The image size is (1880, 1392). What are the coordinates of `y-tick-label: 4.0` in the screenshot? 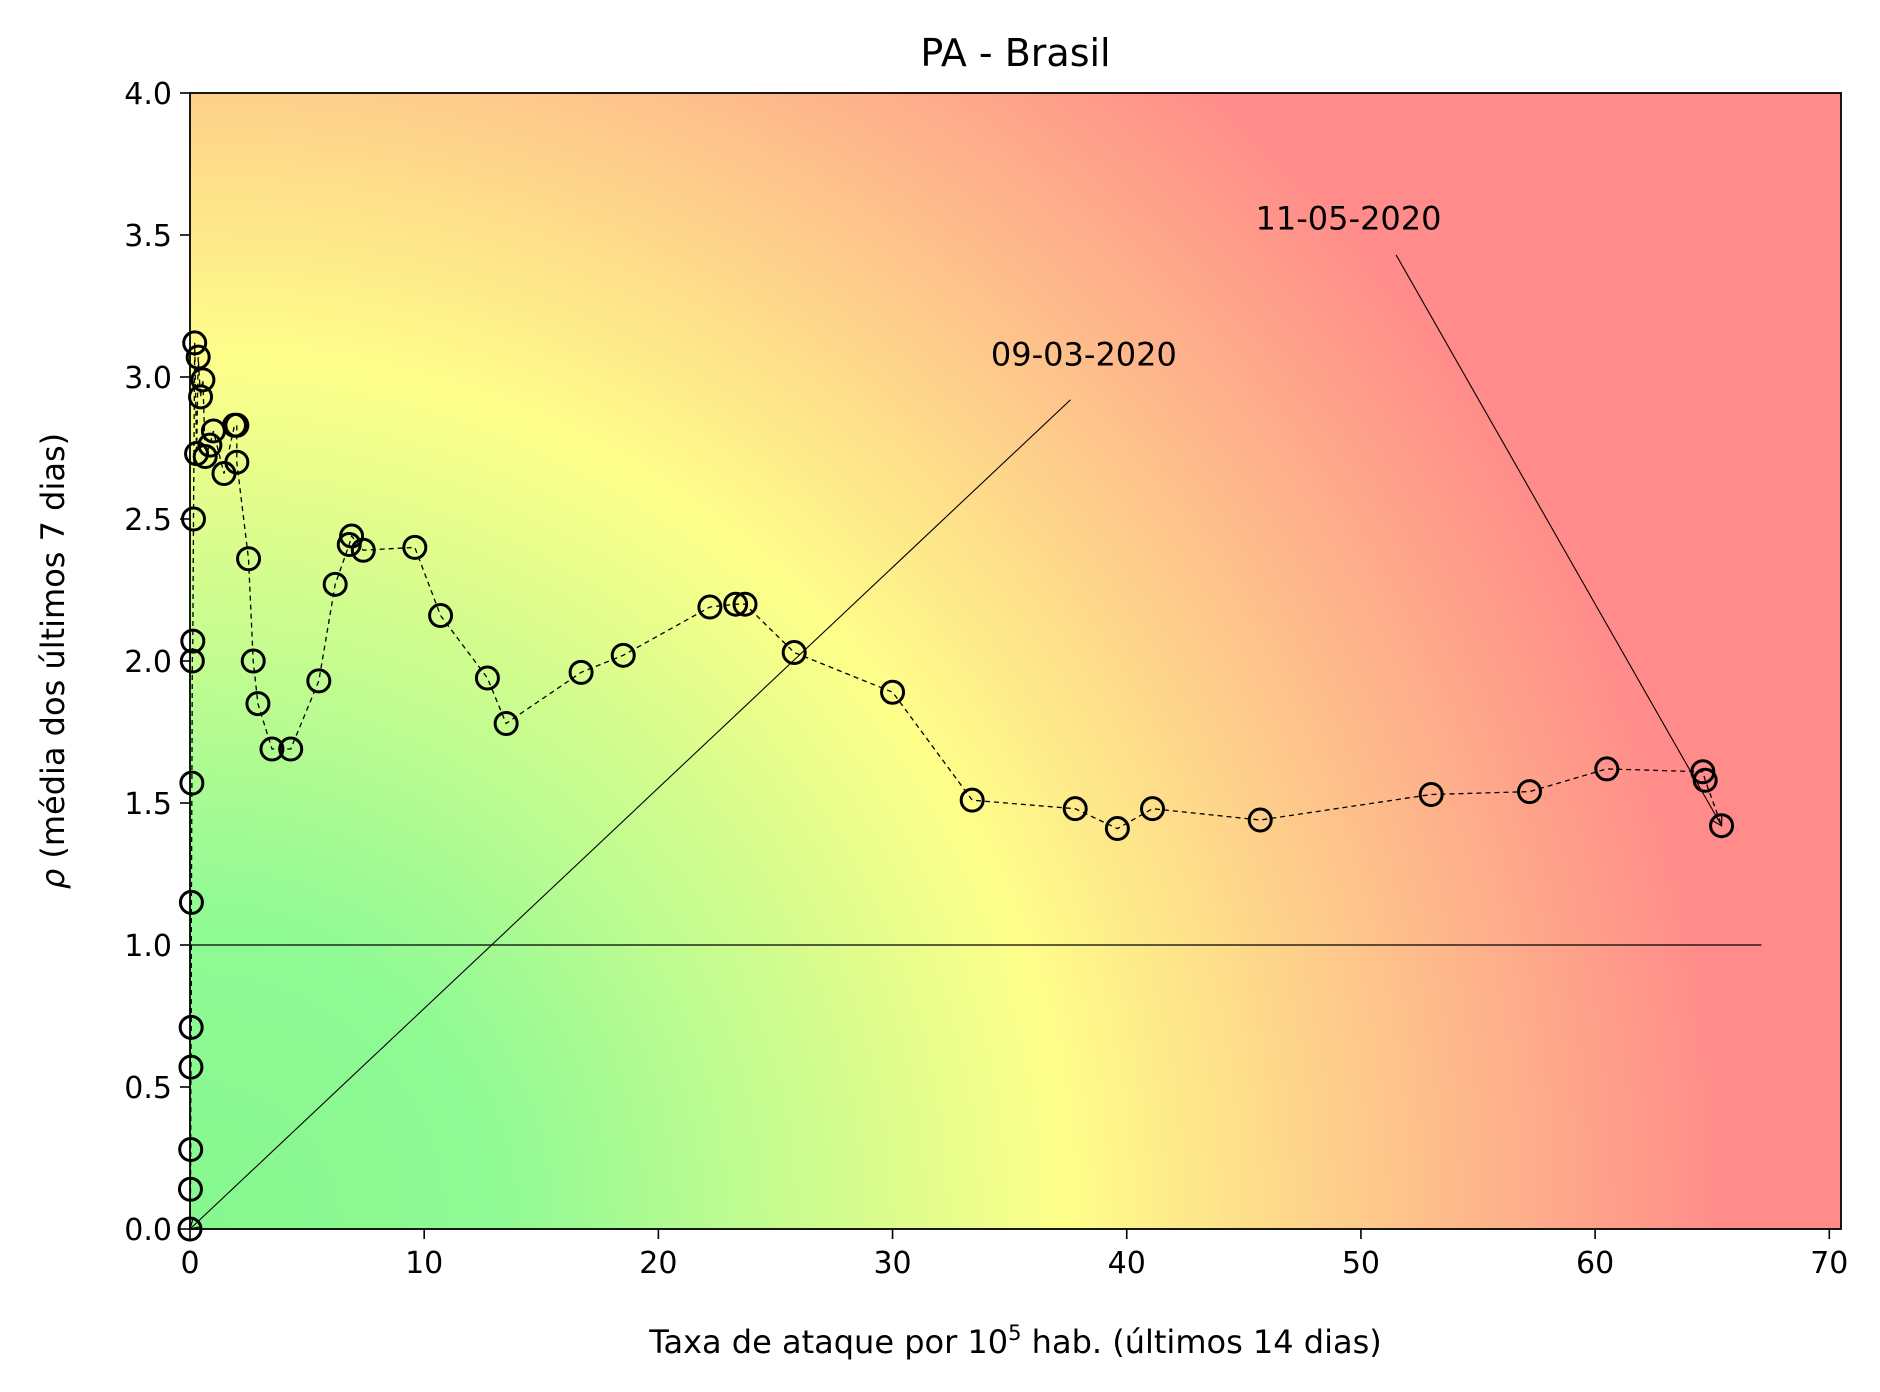 It's located at (148, 94).